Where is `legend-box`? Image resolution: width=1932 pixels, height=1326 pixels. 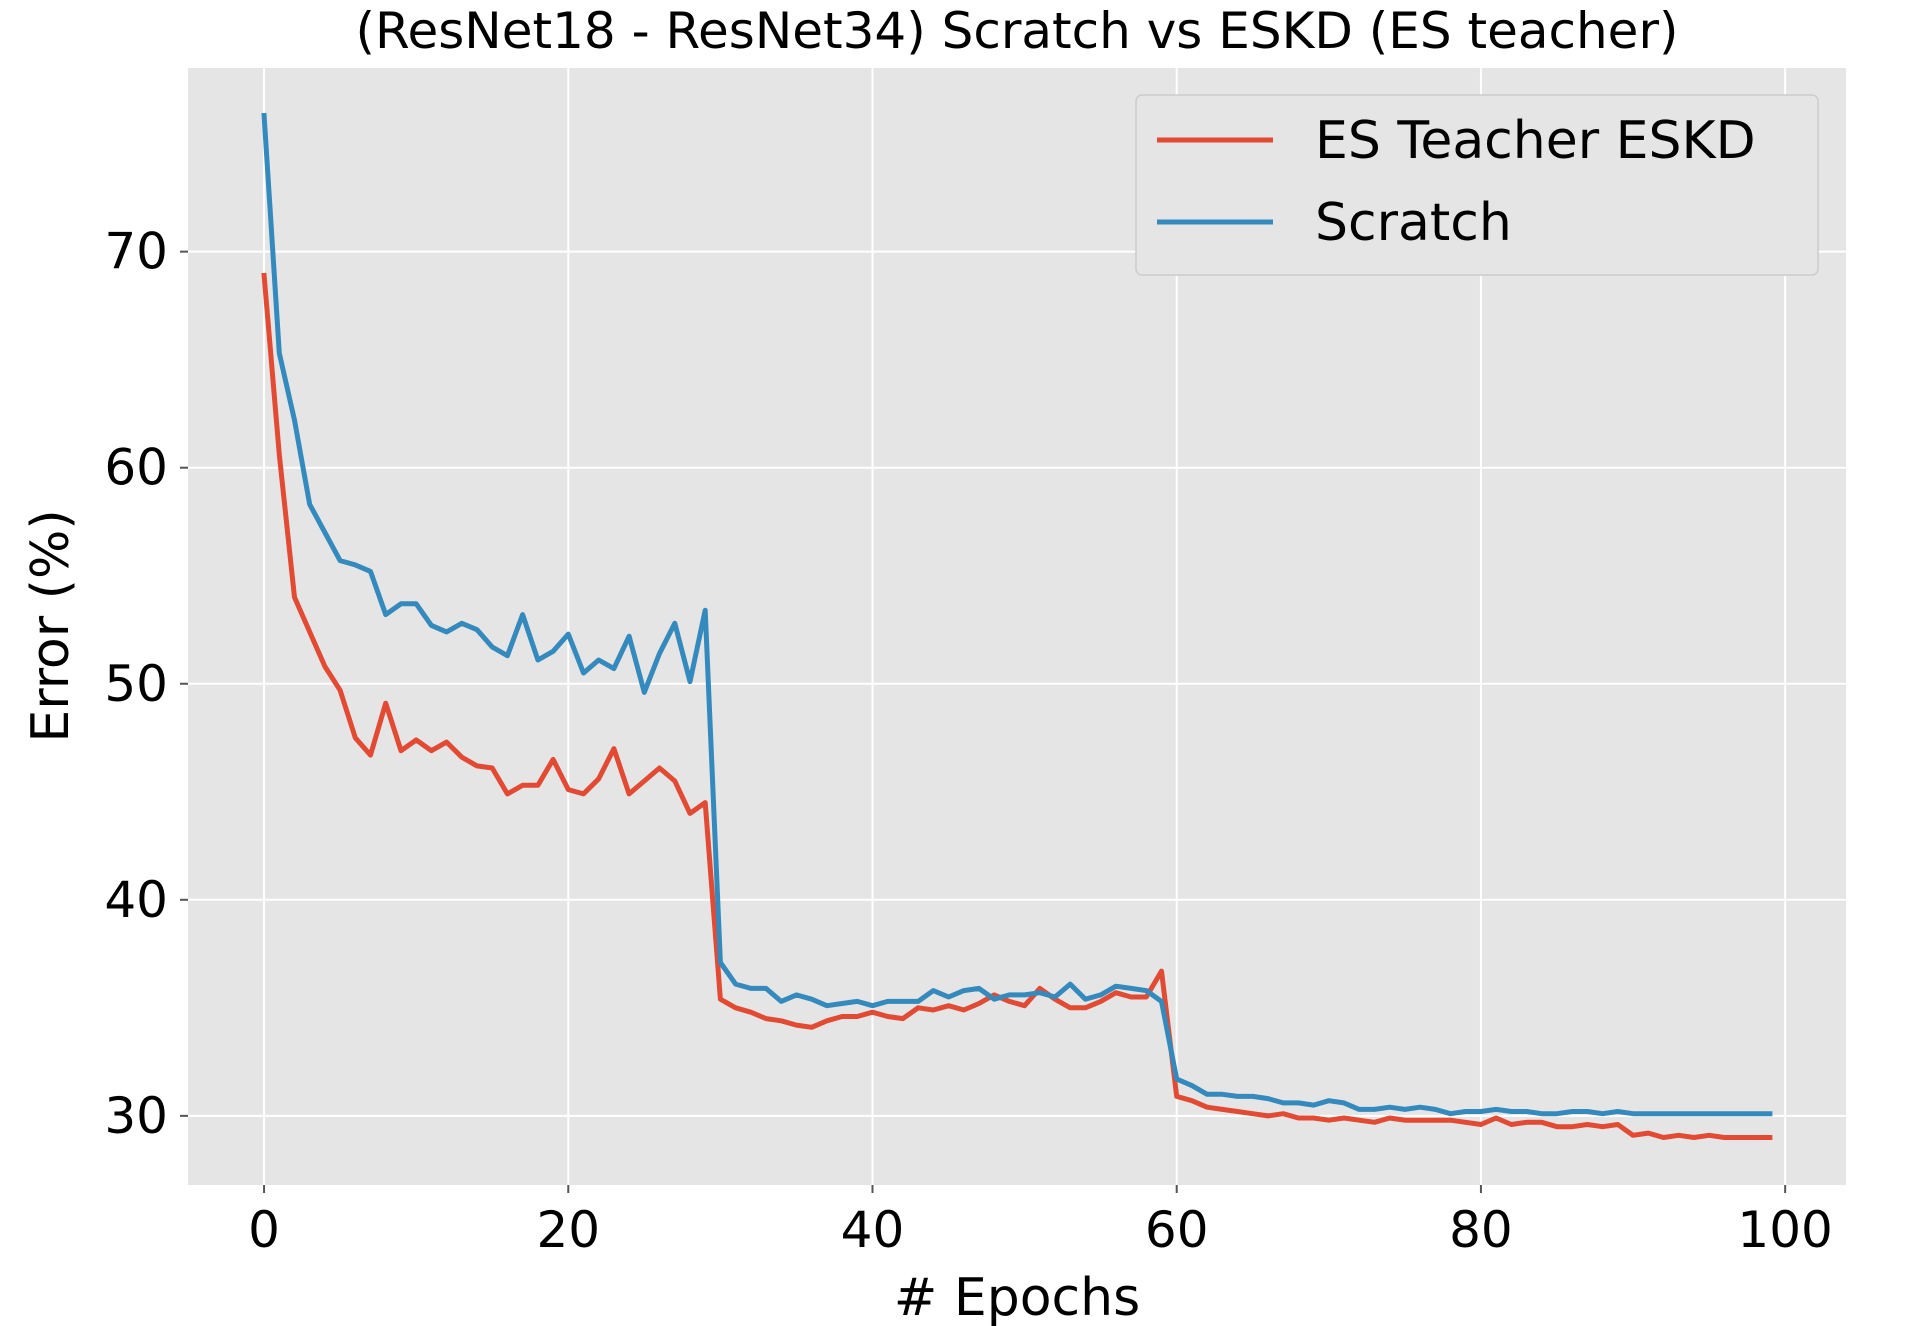
legend-box is located at coordinates (1477, 185).